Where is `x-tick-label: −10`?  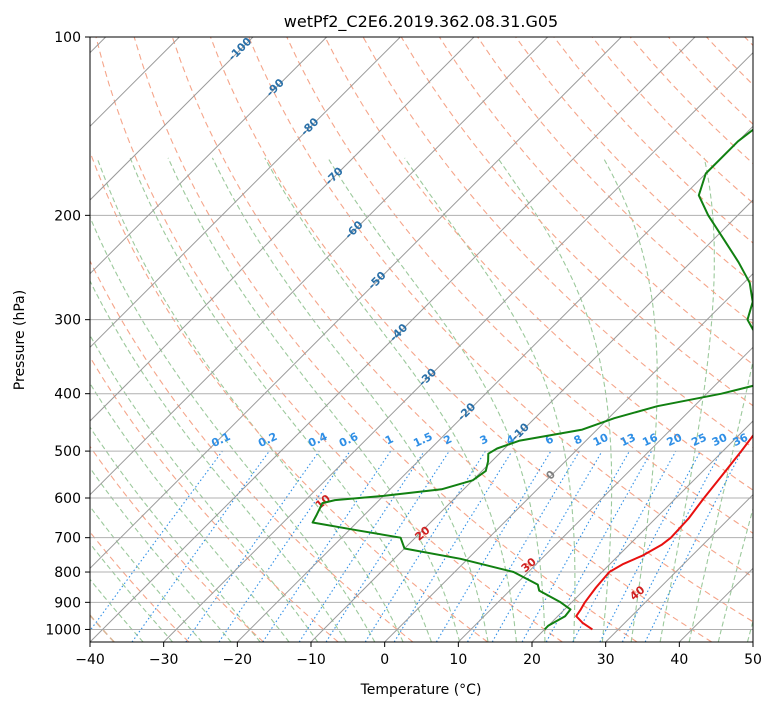 x-tick-label: −10 is located at coordinates (311, 660).